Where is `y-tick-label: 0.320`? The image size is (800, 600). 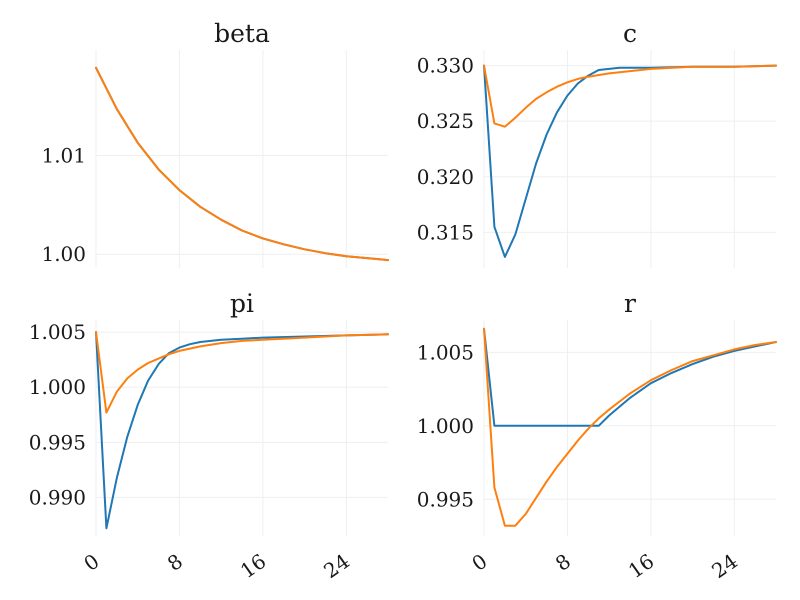 y-tick-label: 0.320 is located at coordinates (445, 177).